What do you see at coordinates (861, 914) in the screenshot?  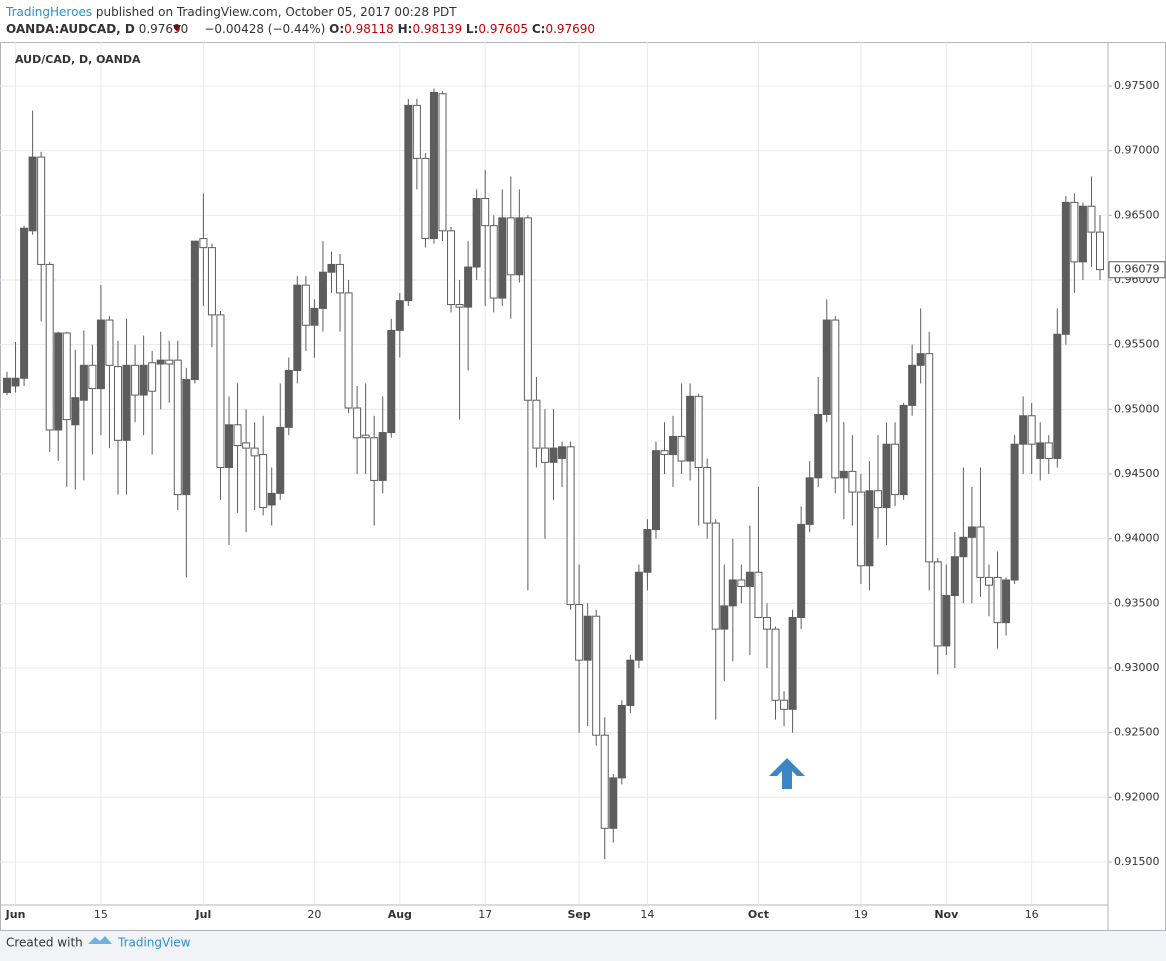 I see `x-tick-label: 19` at bounding box center [861, 914].